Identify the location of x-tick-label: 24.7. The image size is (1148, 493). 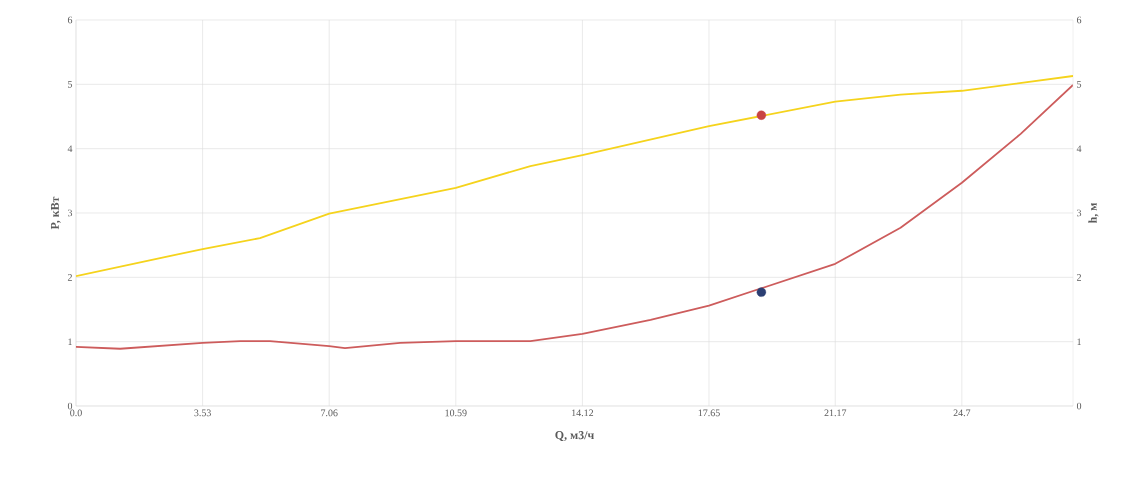
(962, 413).